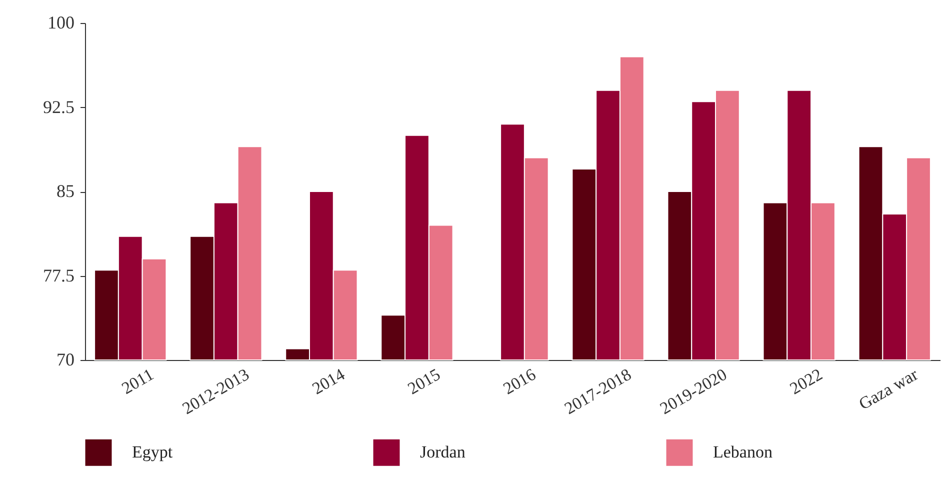  Describe the element at coordinates (58, 275) in the screenshot. I see `y-tick-label: 77.5` at that location.